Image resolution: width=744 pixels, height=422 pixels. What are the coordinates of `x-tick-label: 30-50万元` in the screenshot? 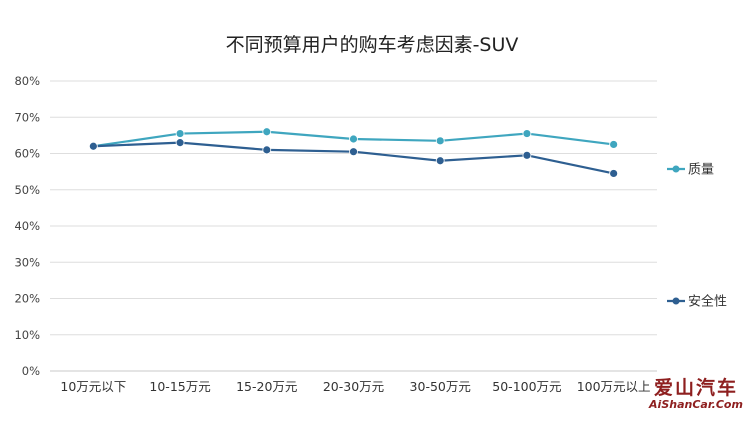 It's located at (440, 386).